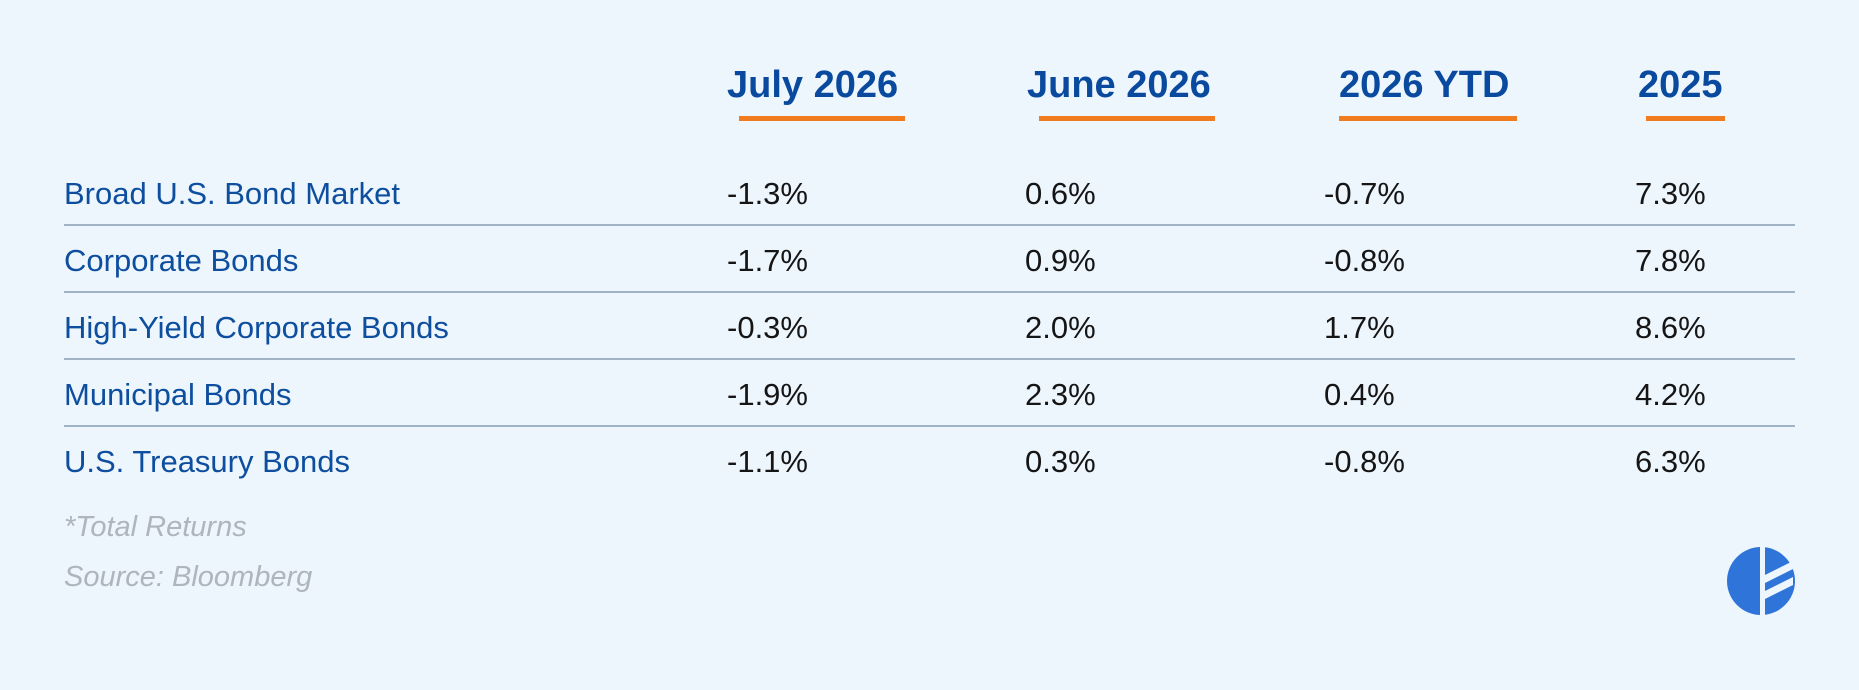  Describe the element at coordinates (1060, 193) in the screenshot. I see `cell-broad-june-2026: 0.6%` at that location.